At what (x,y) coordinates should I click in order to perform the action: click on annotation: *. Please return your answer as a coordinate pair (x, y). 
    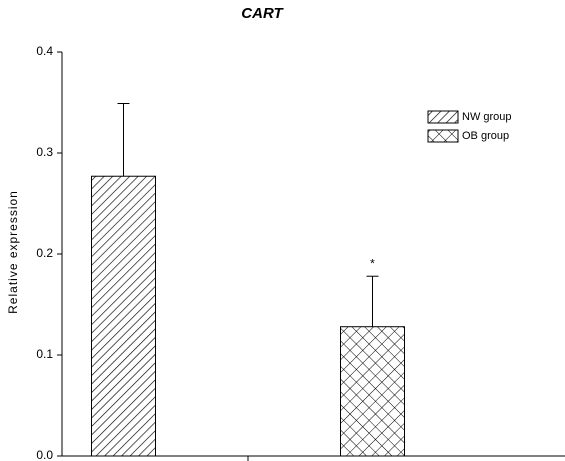
    Looking at the image, I should click on (372, 263).